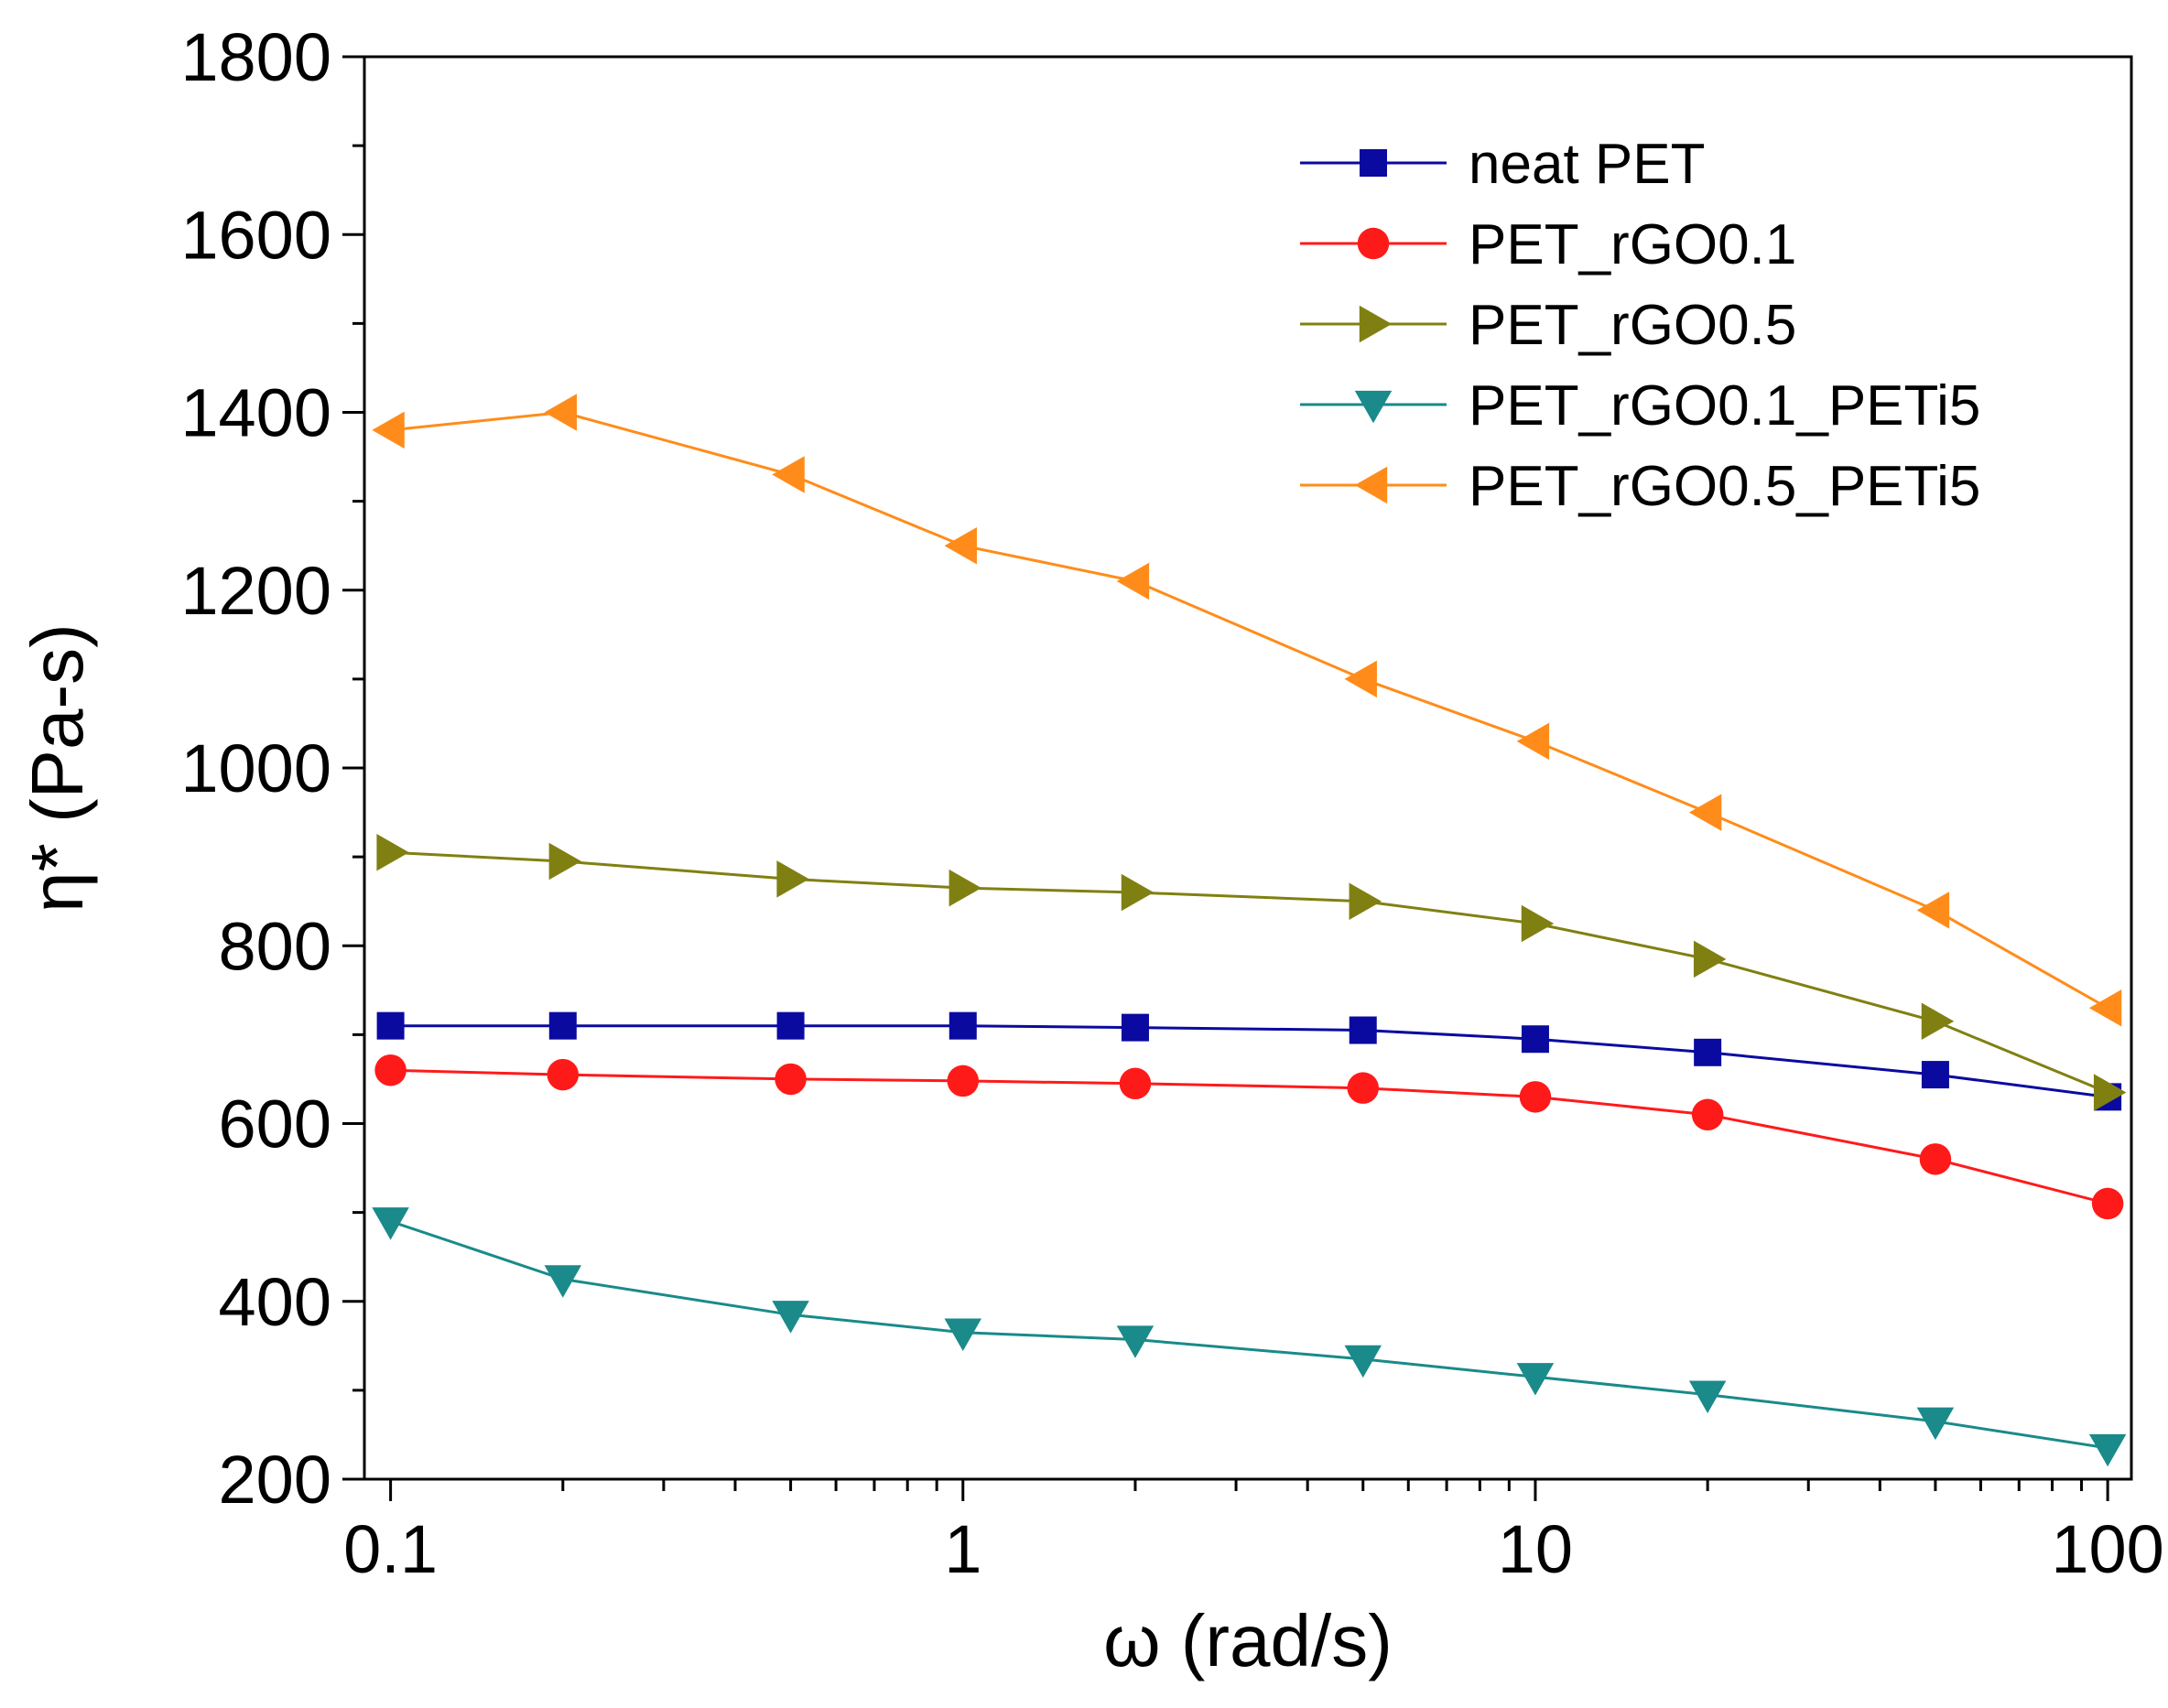 The image size is (2168, 1708). Describe the element at coordinates (1248, 1640) in the screenshot. I see `x-axis-title: ω (rad/s)` at that location.